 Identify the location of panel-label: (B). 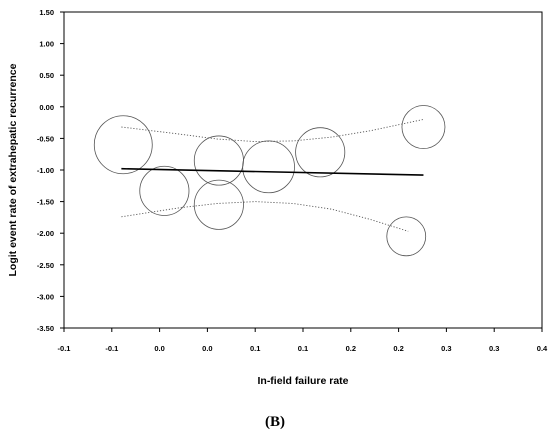
(275, 422).